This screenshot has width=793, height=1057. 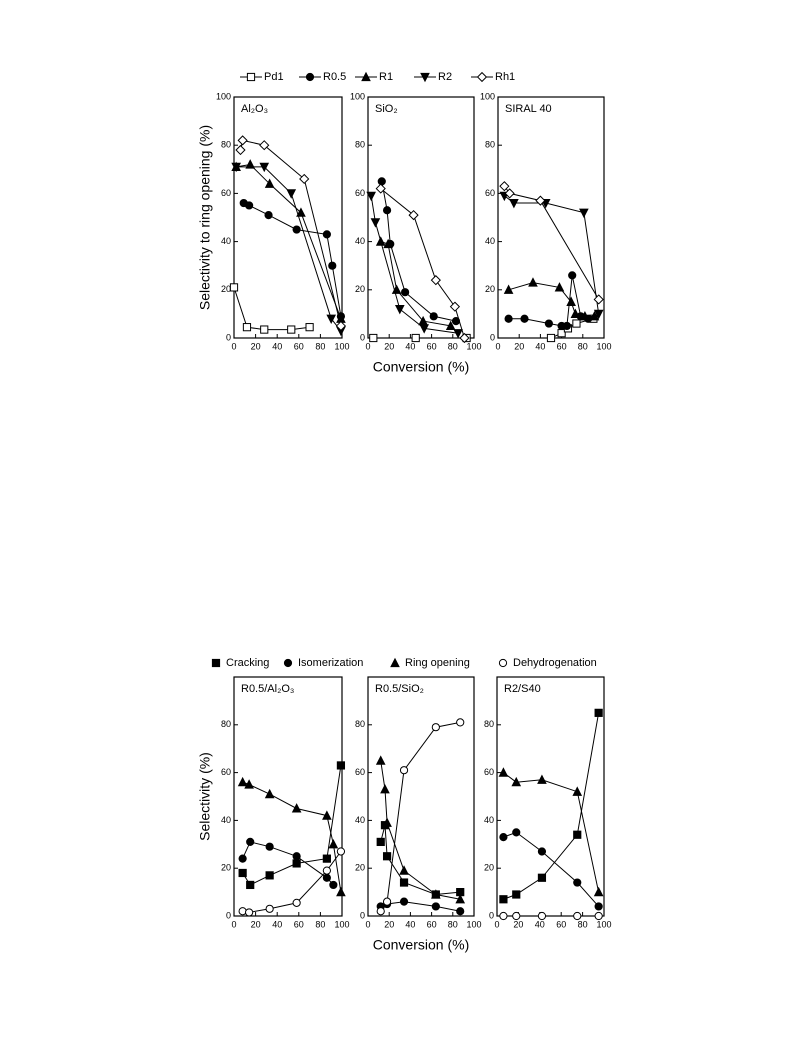 I want to click on y-axis-label: Selectivity (%), so click(x=205, y=796).